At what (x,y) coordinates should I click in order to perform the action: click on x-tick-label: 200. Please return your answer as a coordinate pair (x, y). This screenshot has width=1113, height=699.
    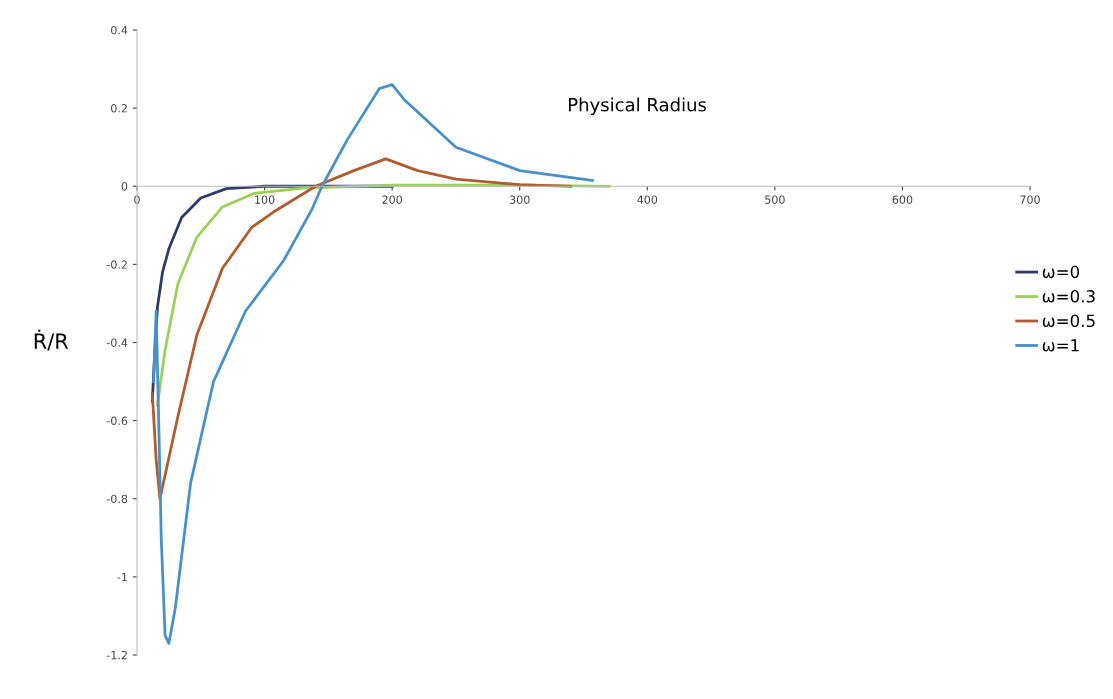
    Looking at the image, I should click on (392, 199).